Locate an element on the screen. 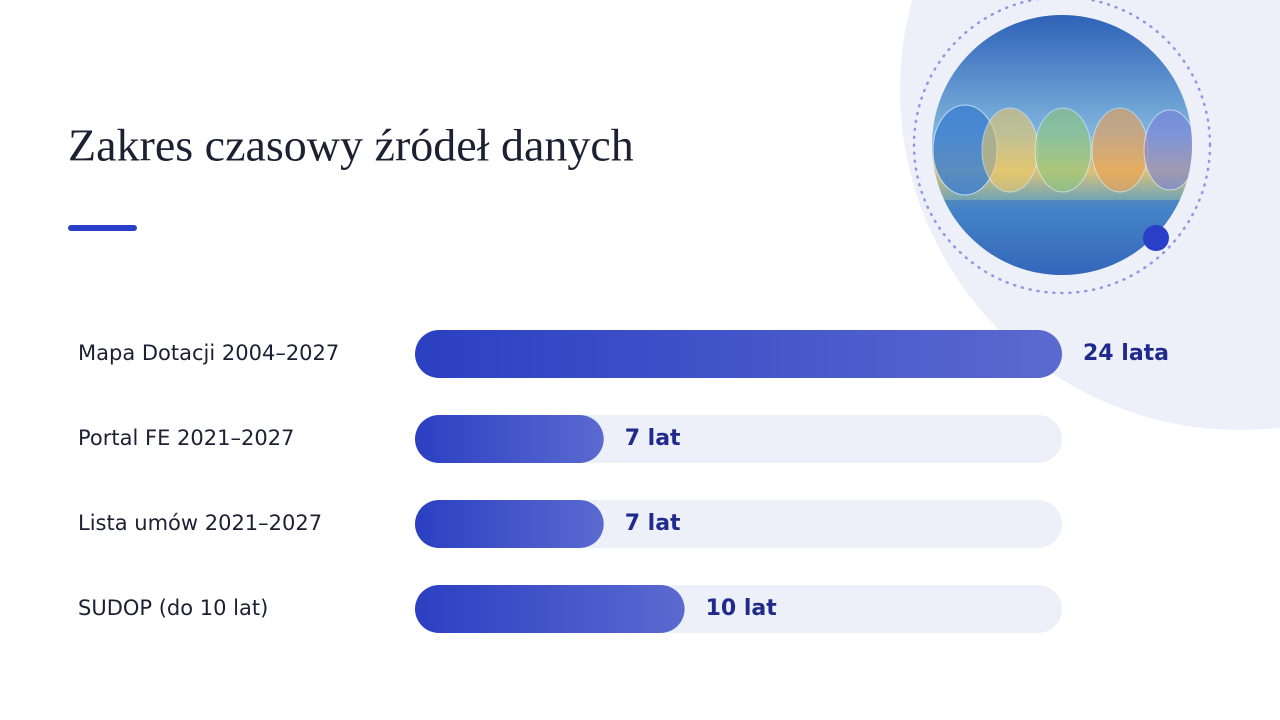 This screenshot has height=720, width=1280. value-label: 10 lat is located at coordinates (742, 608).